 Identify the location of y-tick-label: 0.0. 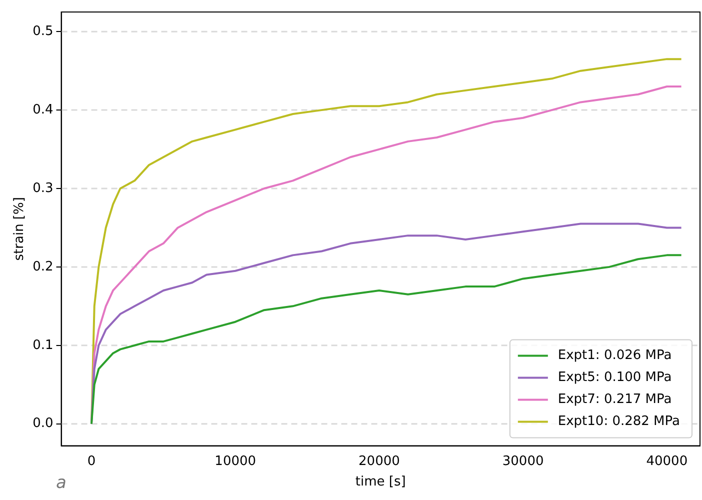
(43, 424).